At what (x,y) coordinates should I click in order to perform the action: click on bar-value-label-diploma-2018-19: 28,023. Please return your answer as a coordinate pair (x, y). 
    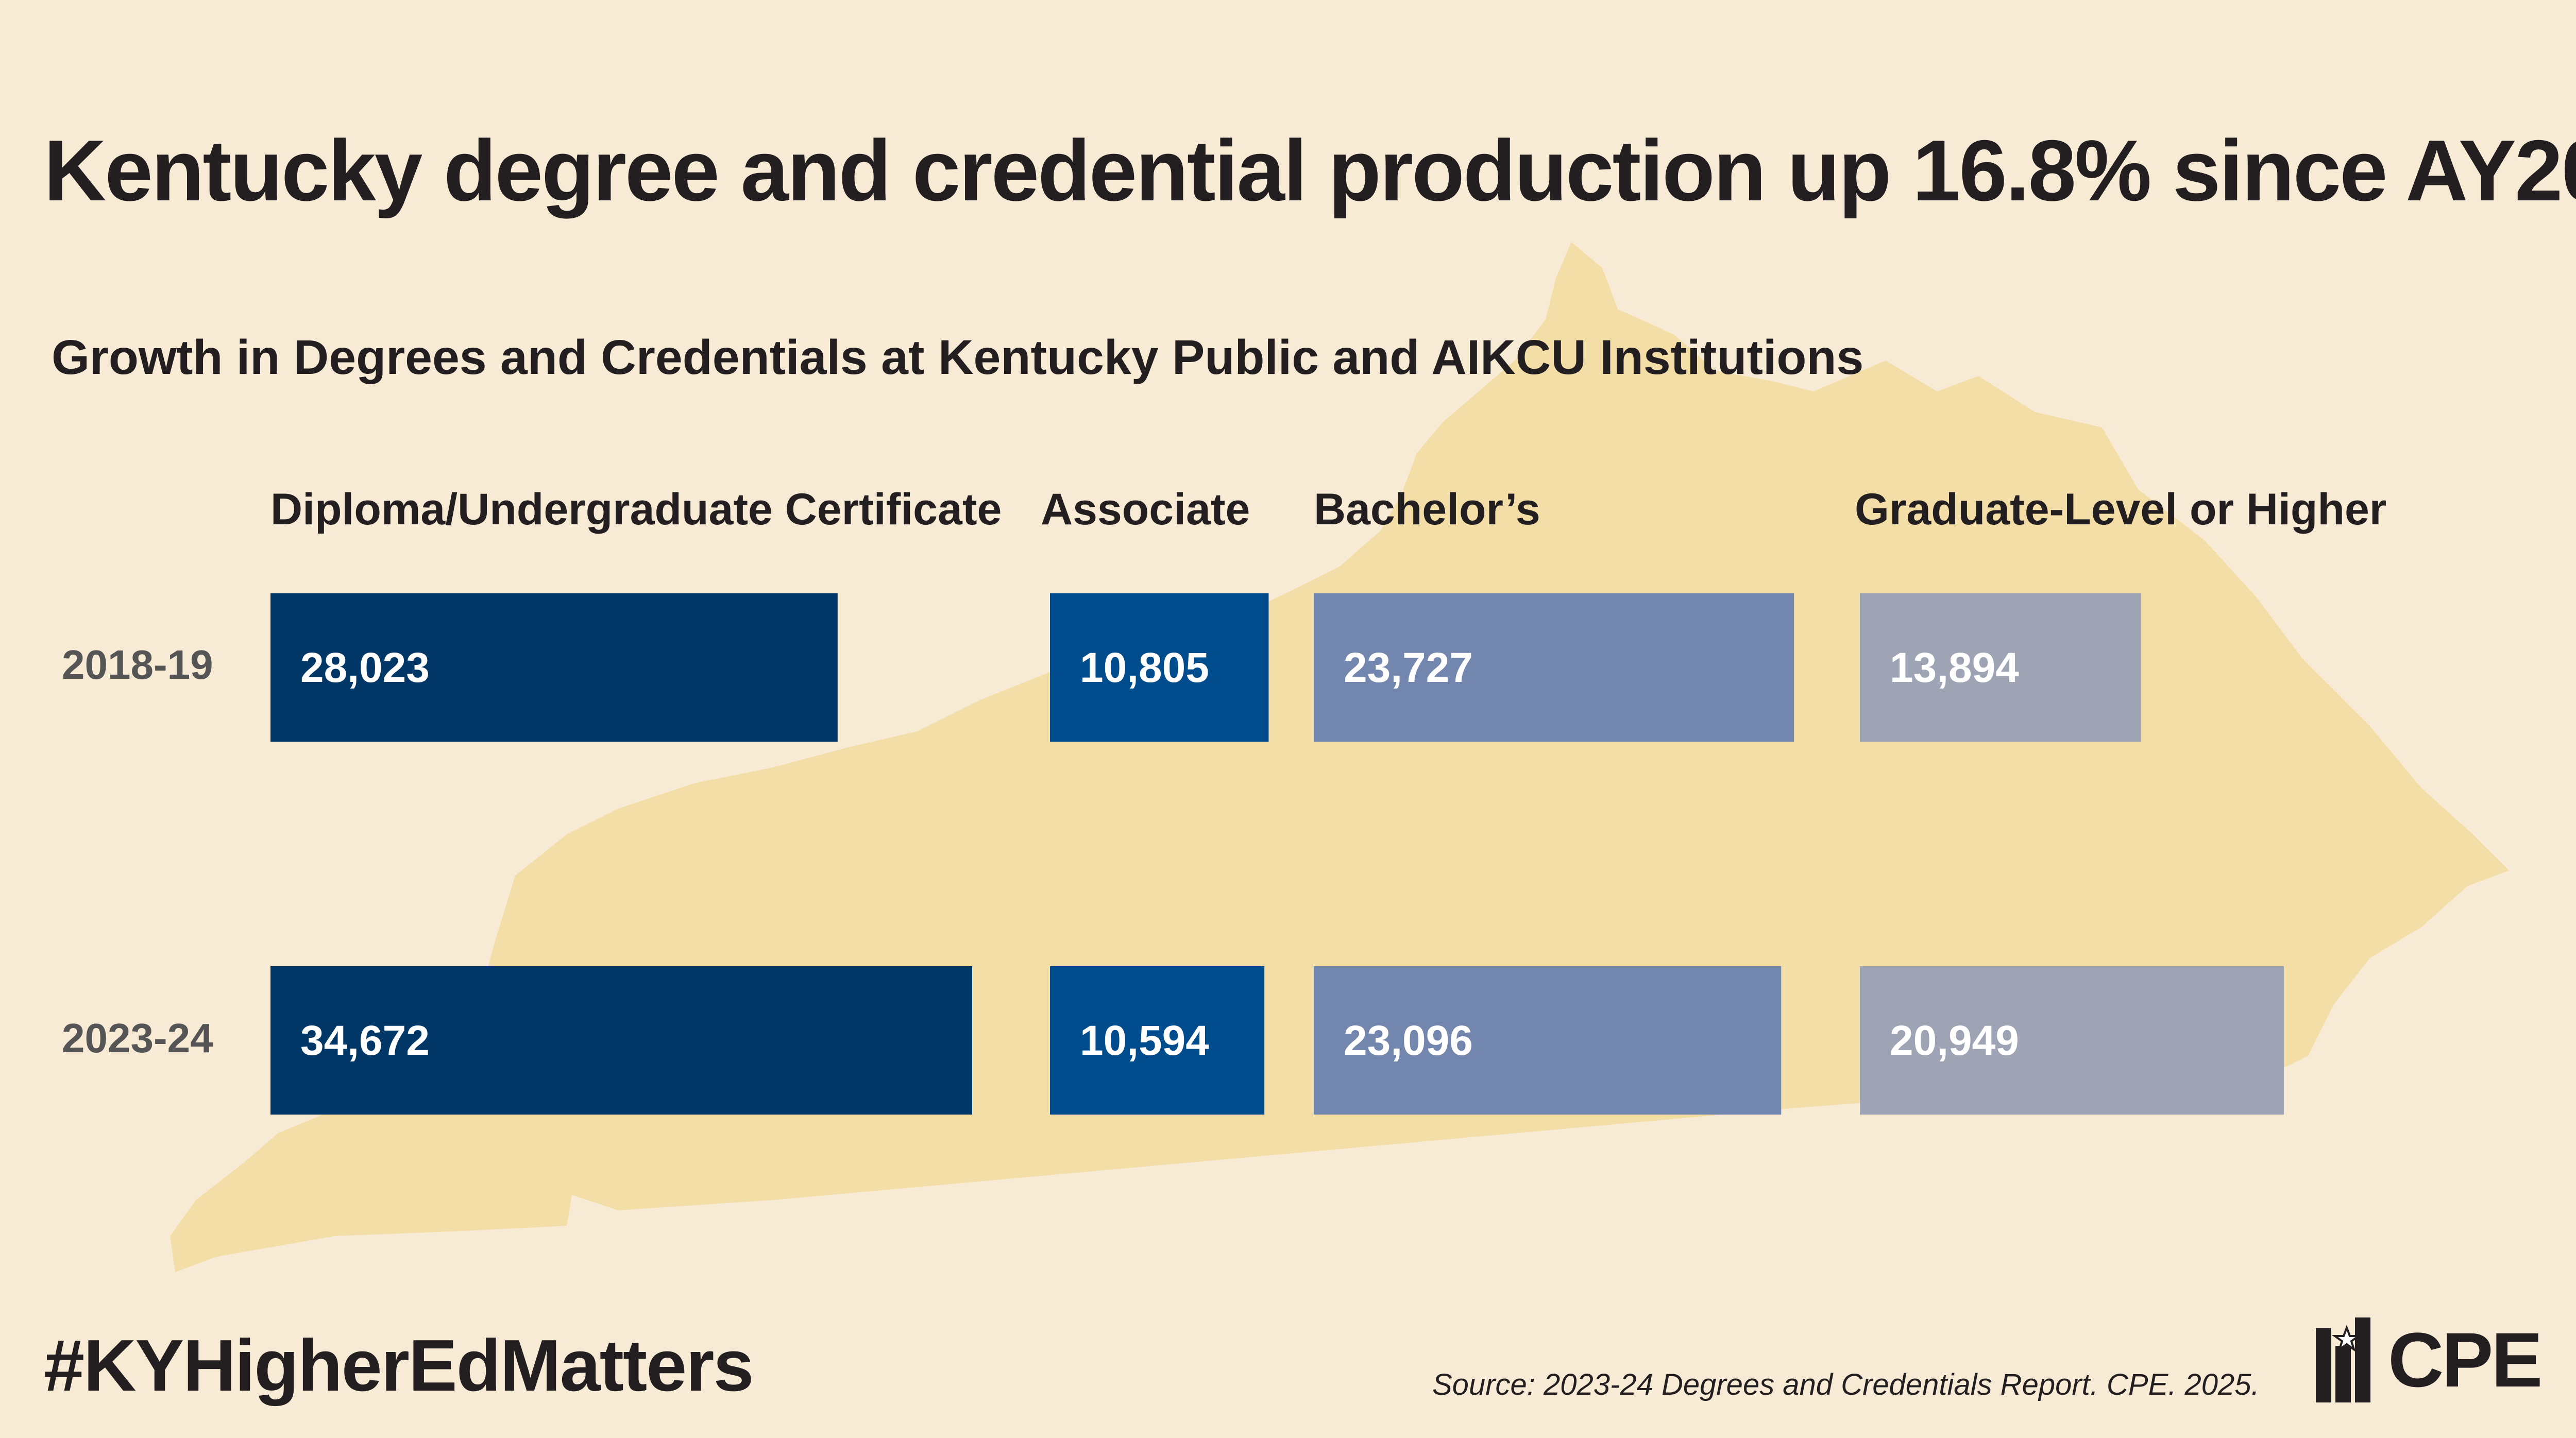
    Looking at the image, I should click on (365, 667).